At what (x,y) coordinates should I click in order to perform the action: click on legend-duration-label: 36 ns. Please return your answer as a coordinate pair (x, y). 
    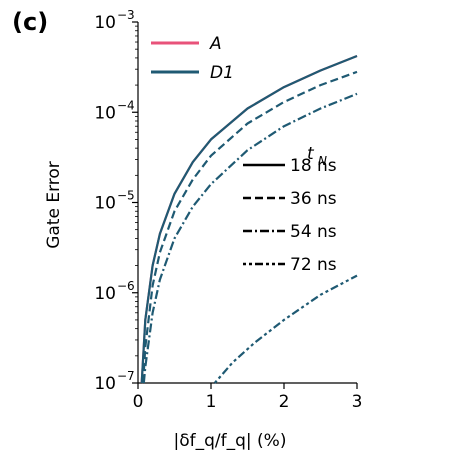
    Looking at the image, I should click on (313, 199).